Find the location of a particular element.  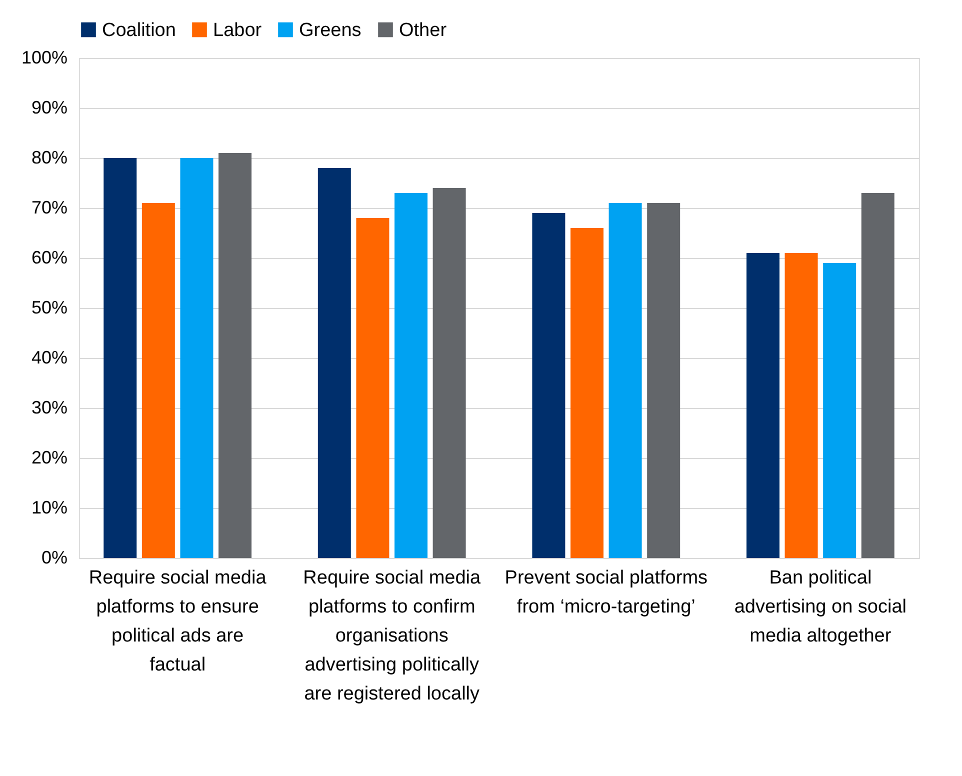

legend-label: Labor is located at coordinates (237, 30).